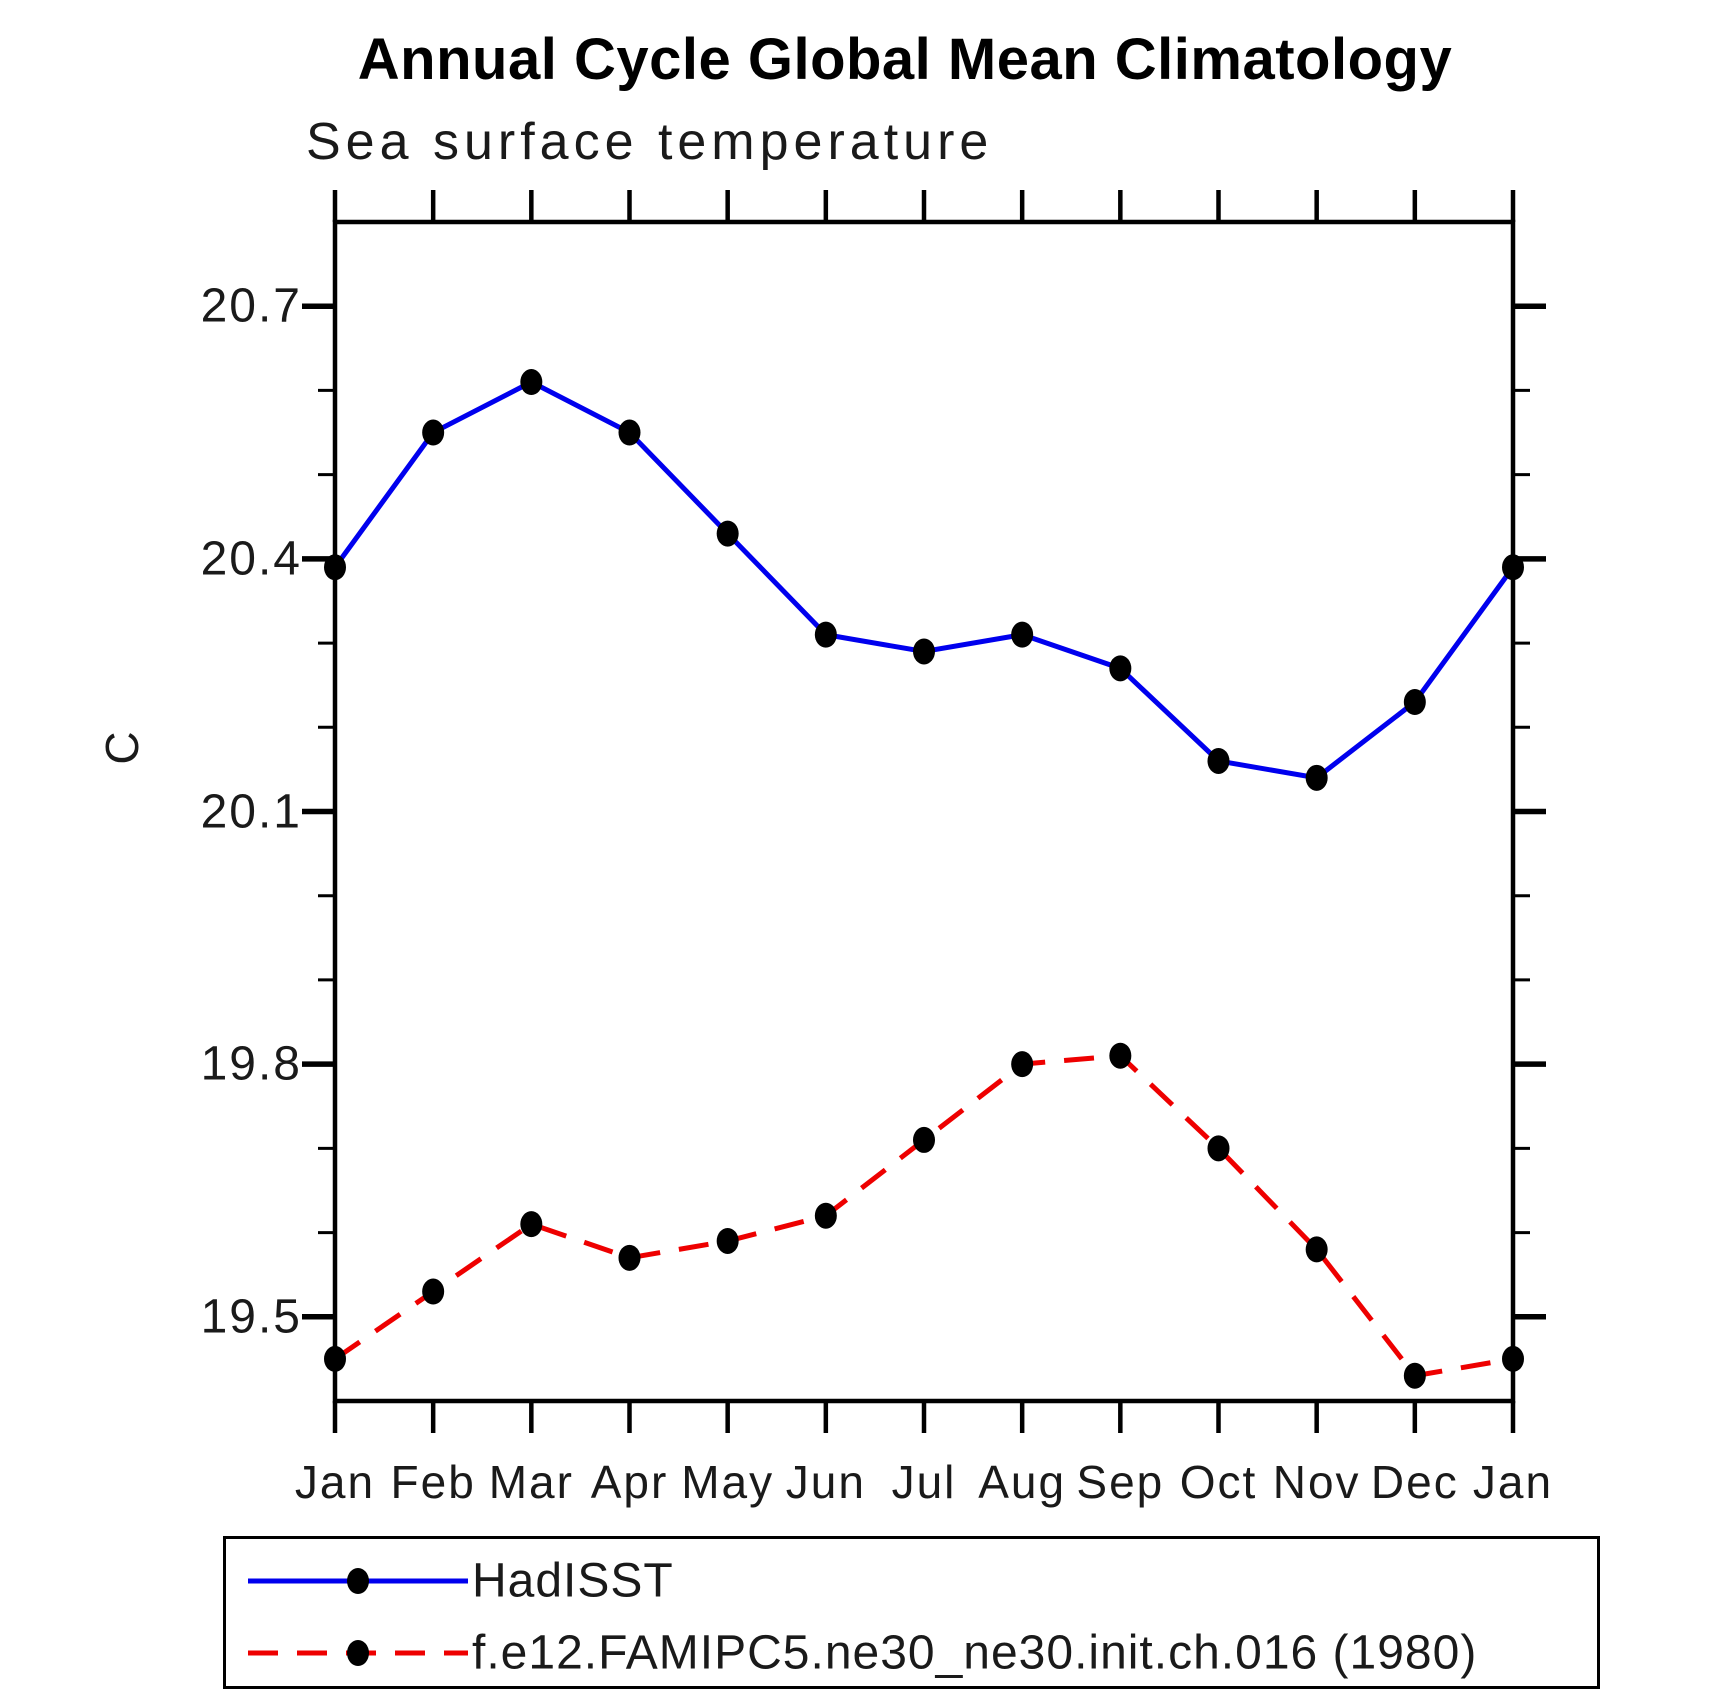 This screenshot has width=1710, height=1702. What do you see at coordinates (924, 1482) in the screenshot?
I see `x-tick-label: Jul` at bounding box center [924, 1482].